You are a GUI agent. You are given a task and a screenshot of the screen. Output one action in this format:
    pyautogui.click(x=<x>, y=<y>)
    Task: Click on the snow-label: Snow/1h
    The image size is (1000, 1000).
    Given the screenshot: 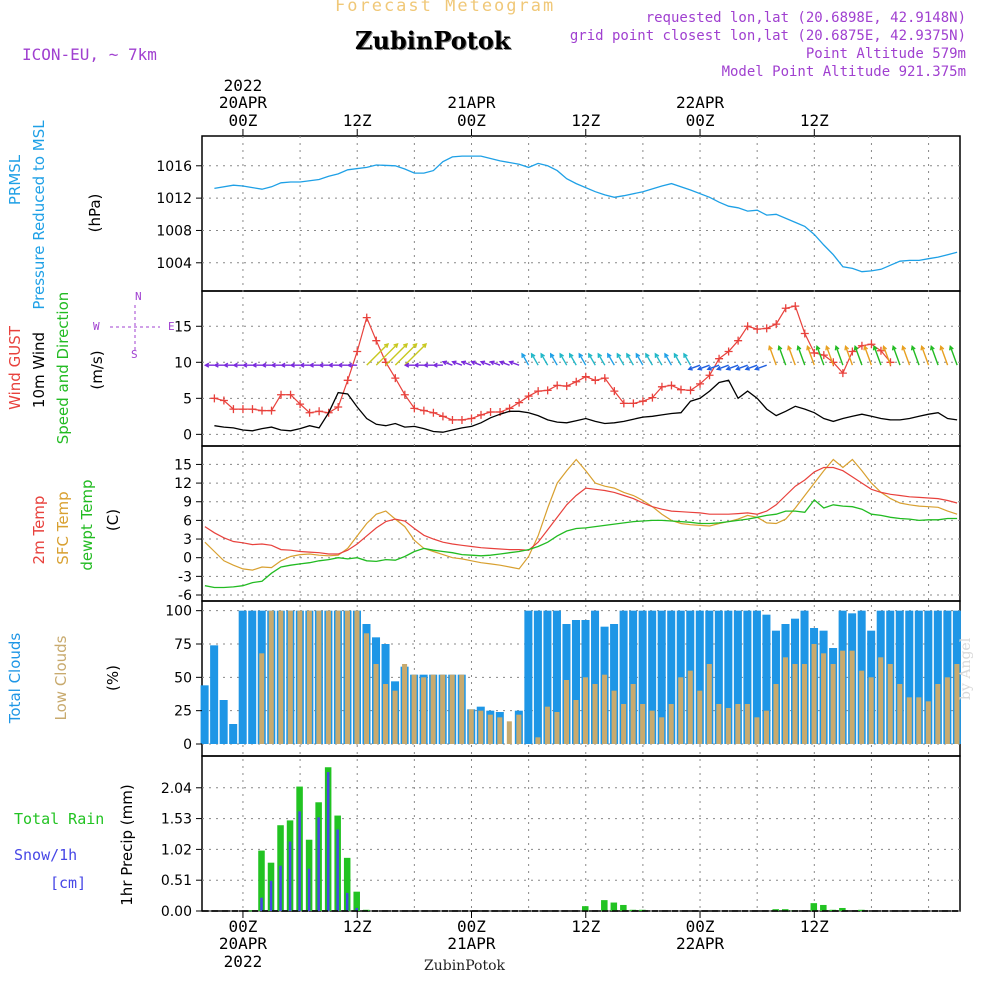 What is the action you would take?
    pyautogui.click(x=45, y=855)
    